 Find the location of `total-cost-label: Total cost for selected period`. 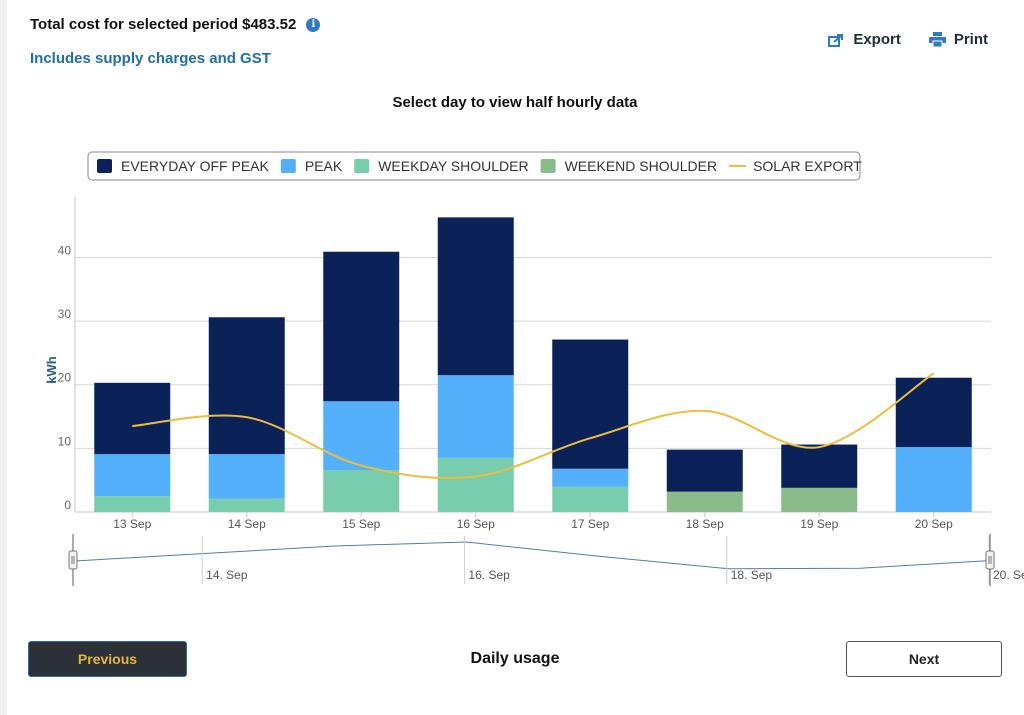

total-cost-label: Total cost for selected period is located at coordinates (134, 24).